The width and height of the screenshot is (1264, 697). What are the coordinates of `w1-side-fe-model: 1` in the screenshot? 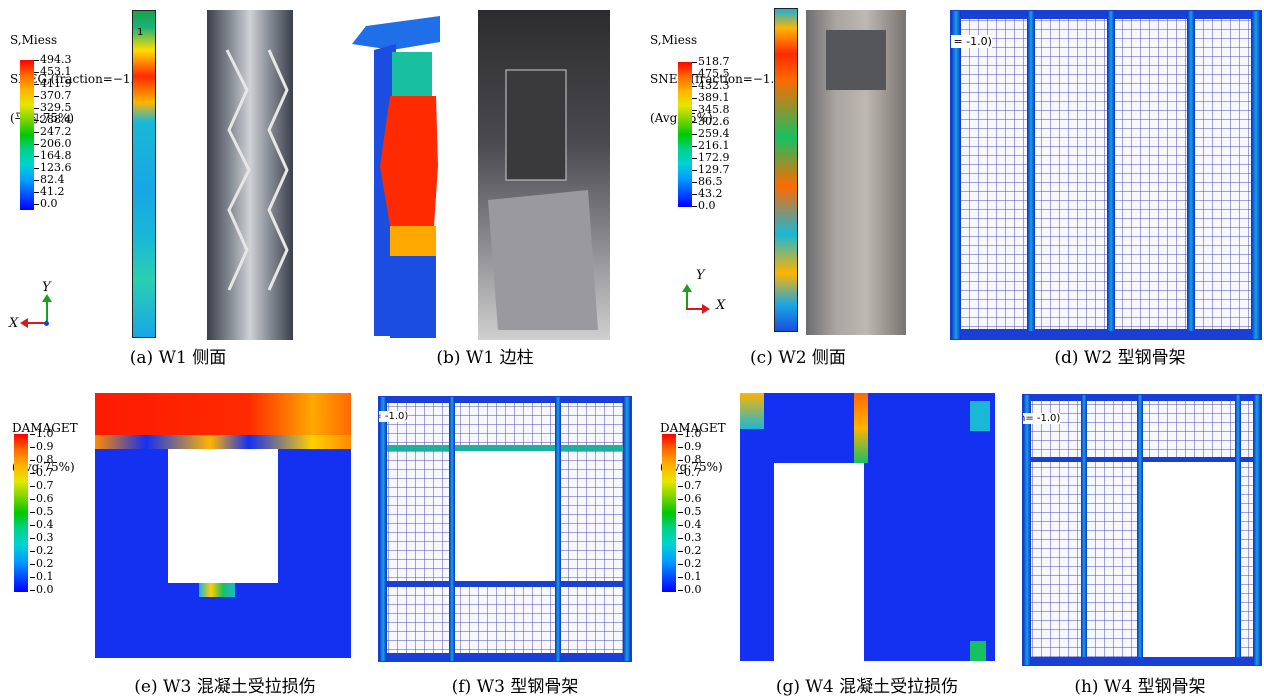 It's located at (144, 174).